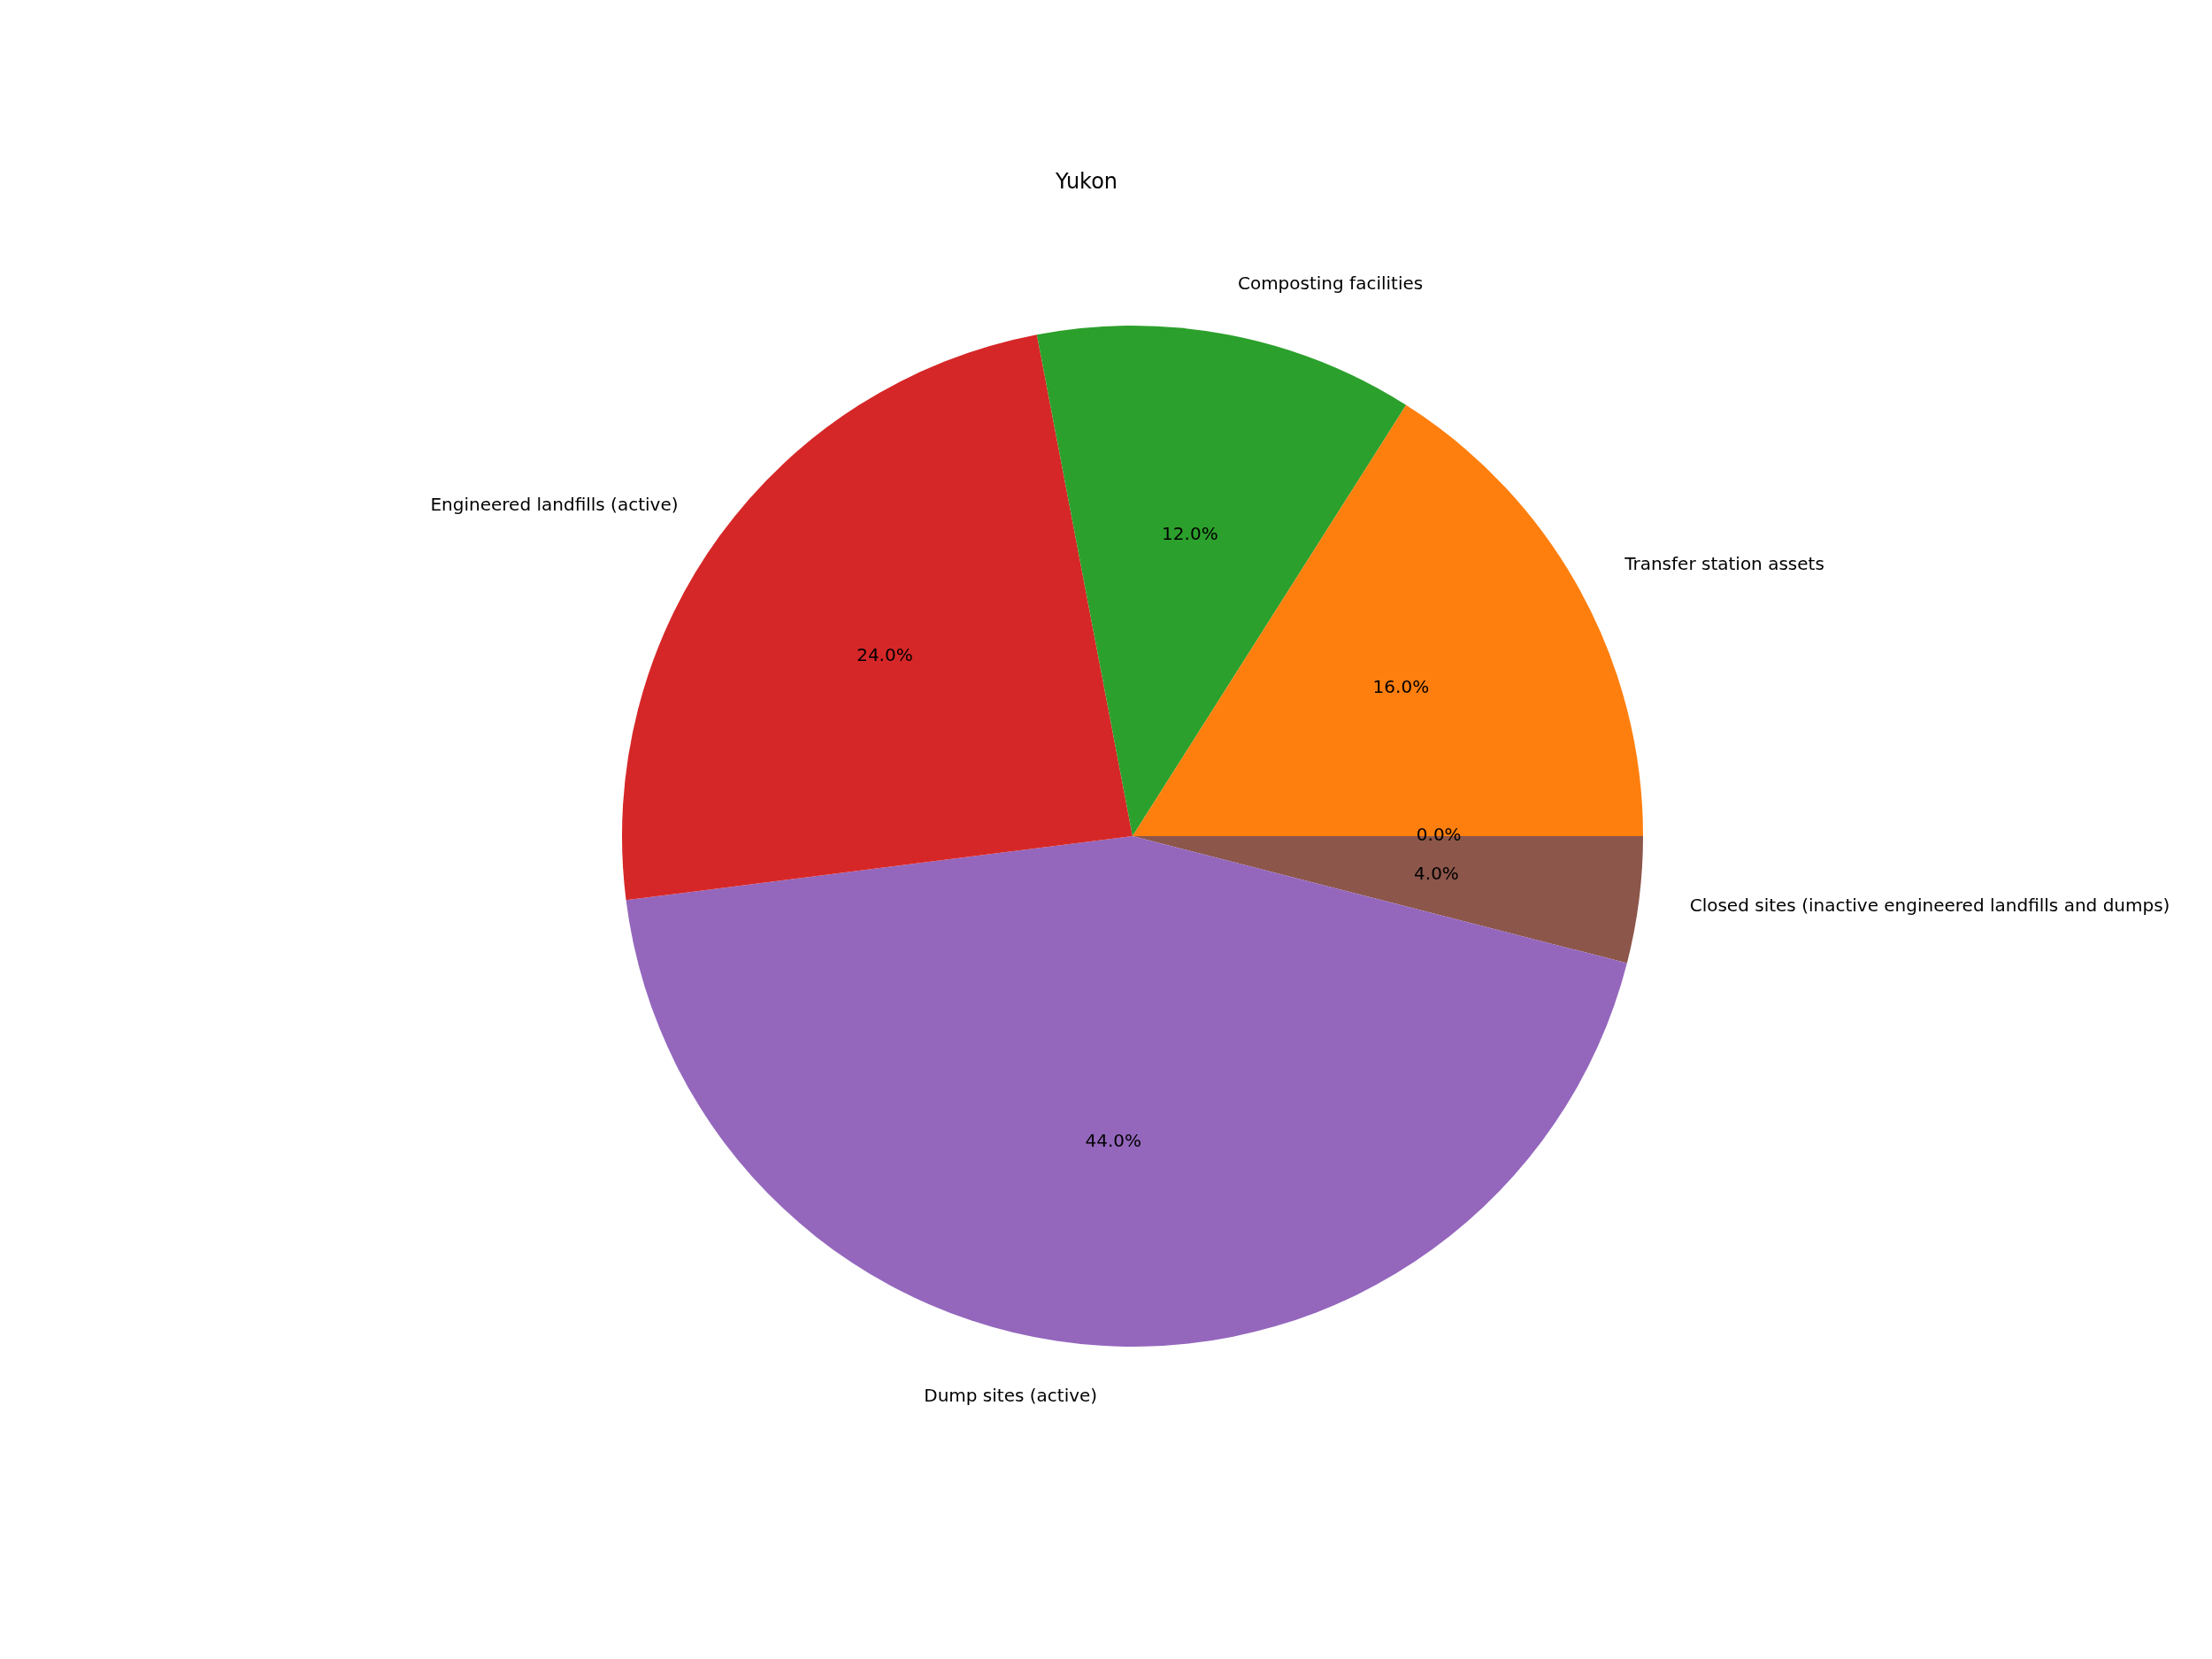 Image resolution: width=2212 pixels, height=1659 pixels. Describe the element at coordinates (1439, 835) in the screenshot. I see `text: 0.0%` at that location.